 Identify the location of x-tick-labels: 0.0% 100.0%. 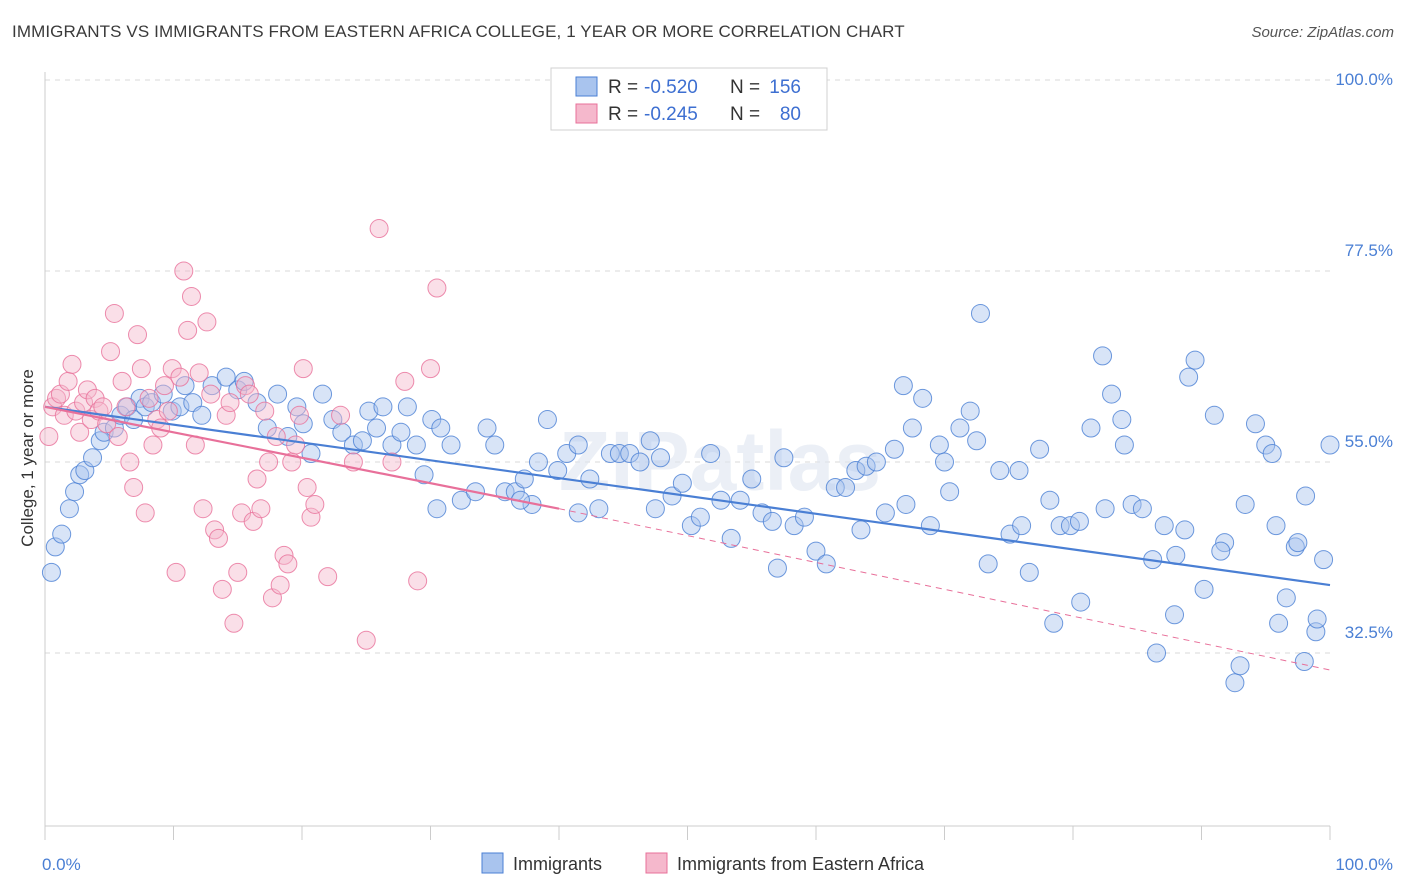
(717, 864).